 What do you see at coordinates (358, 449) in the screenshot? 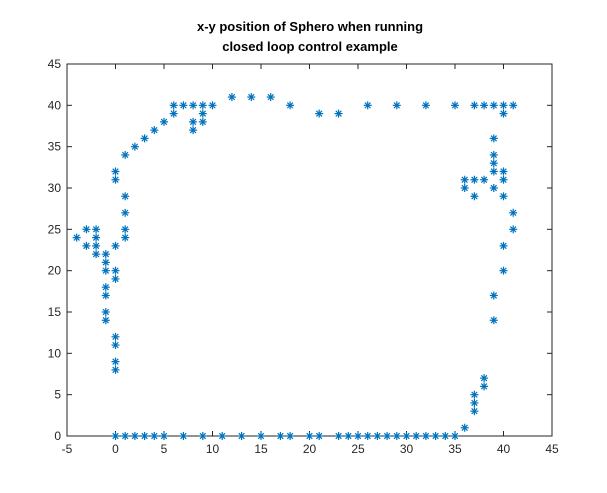
I see `x-tick-label: 25` at bounding box center [358, 449].